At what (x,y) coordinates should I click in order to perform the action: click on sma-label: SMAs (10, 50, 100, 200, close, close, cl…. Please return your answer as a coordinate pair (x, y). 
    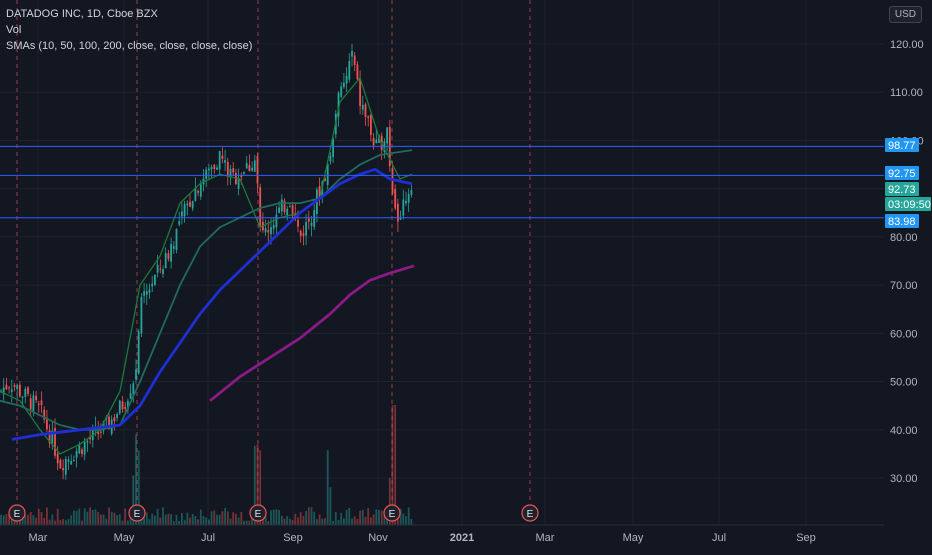
    Looking at the image, I should click on (129, 46).